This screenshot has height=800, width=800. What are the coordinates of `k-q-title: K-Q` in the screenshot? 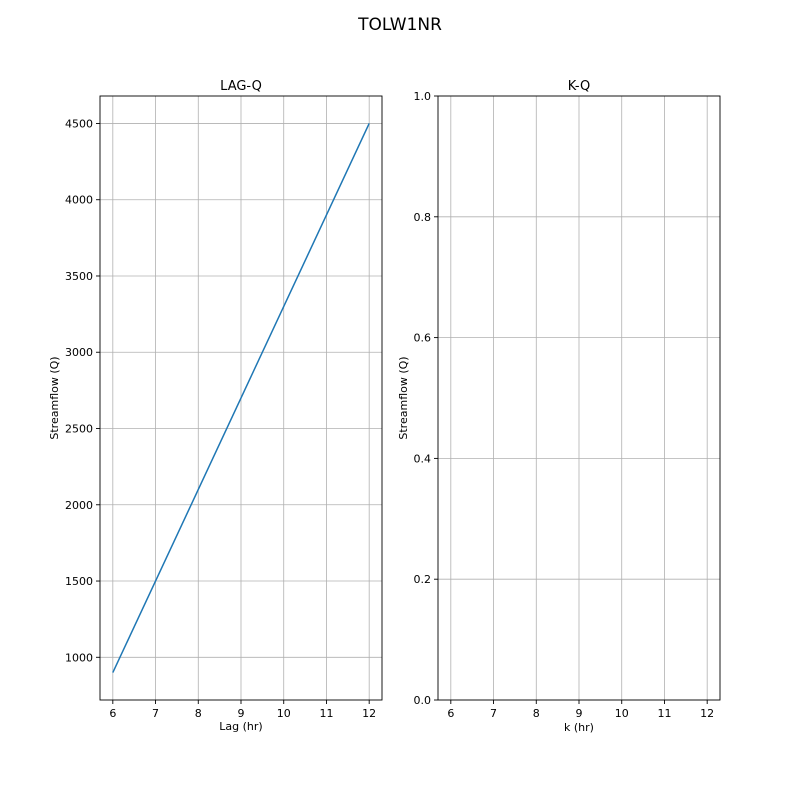 It's located at (579, 86).